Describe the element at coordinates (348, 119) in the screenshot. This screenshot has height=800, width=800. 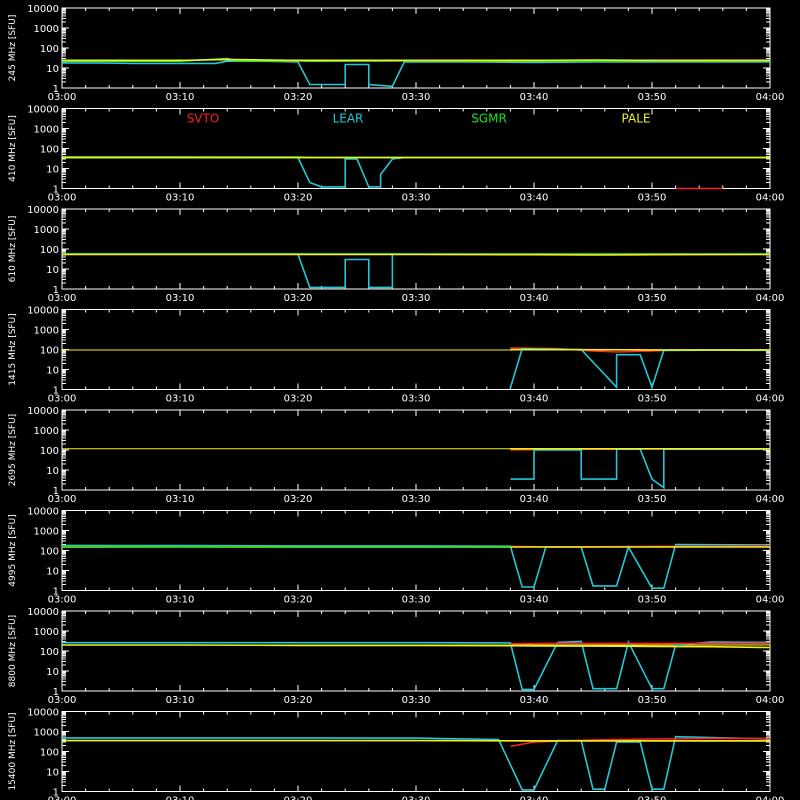
I see `legend-item-lear: LEAR` at that location.